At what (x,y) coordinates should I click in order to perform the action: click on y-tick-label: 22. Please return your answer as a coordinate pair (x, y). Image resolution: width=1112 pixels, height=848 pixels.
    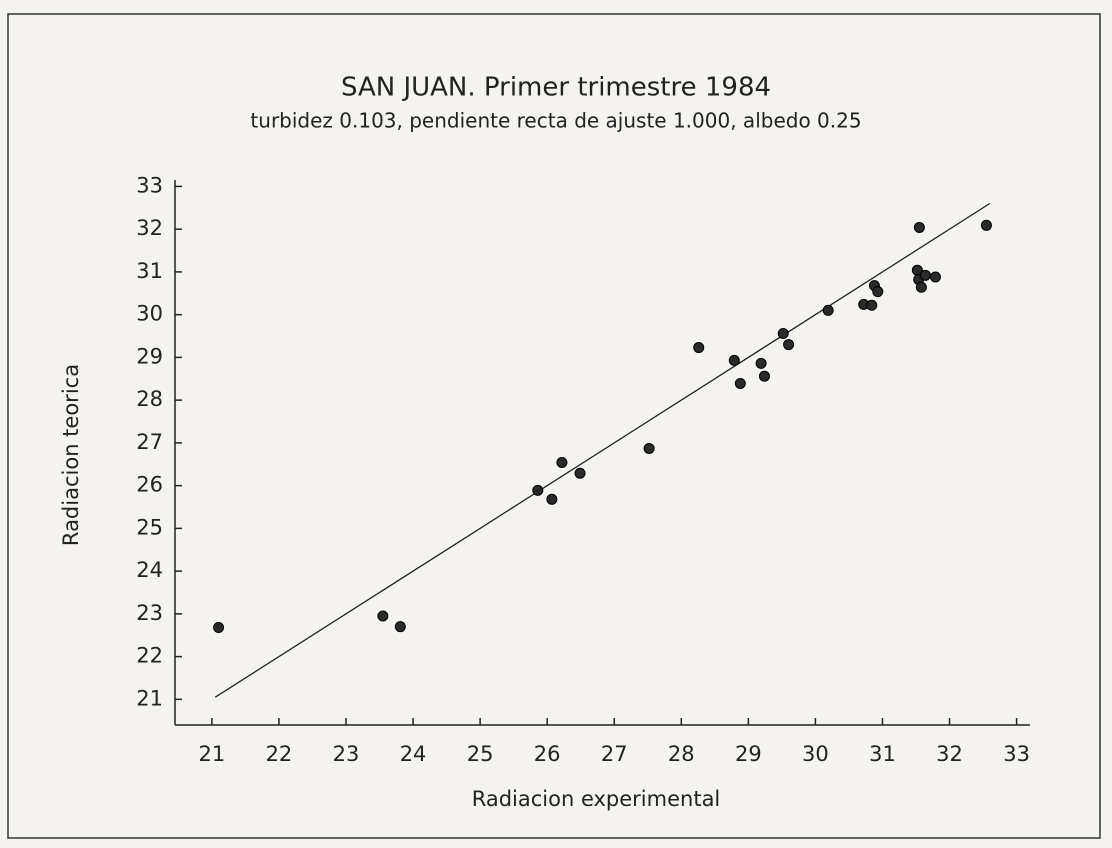
    Looking at the image, I should click on (149, 656).